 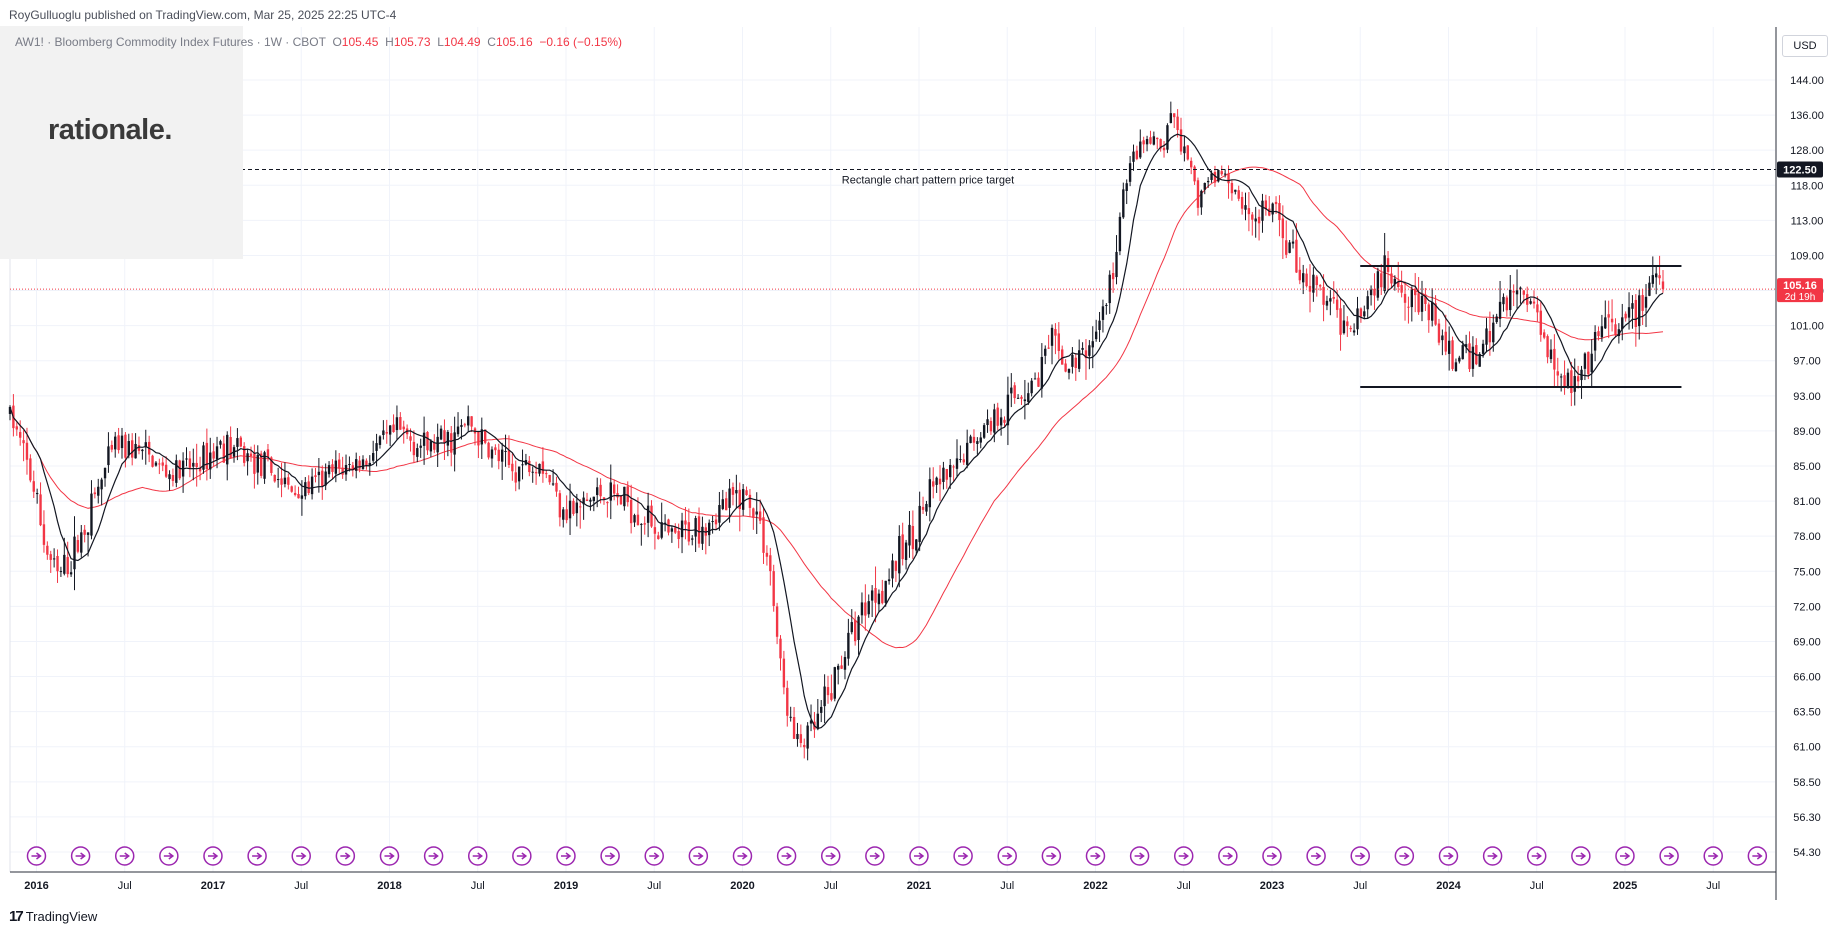 I want to click on last-price-label: 105.16, so click(x=1800, y=286).